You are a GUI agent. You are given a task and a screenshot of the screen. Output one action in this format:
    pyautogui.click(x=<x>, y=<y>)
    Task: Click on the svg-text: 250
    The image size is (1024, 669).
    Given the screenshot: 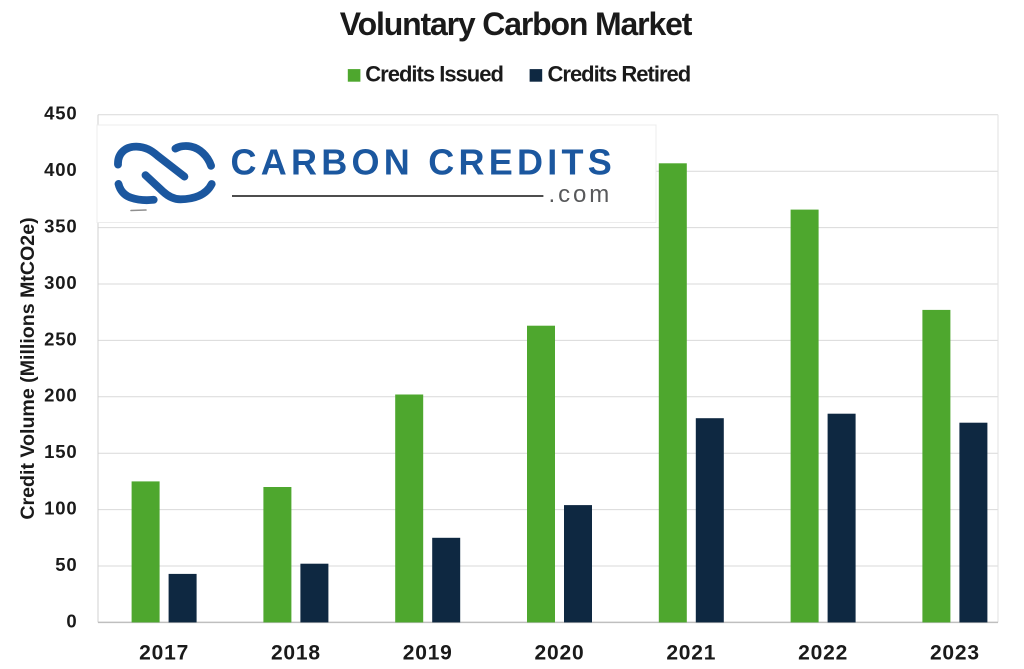 What is the action you would take?
    pyautogui.click(x=60, y=338)
    